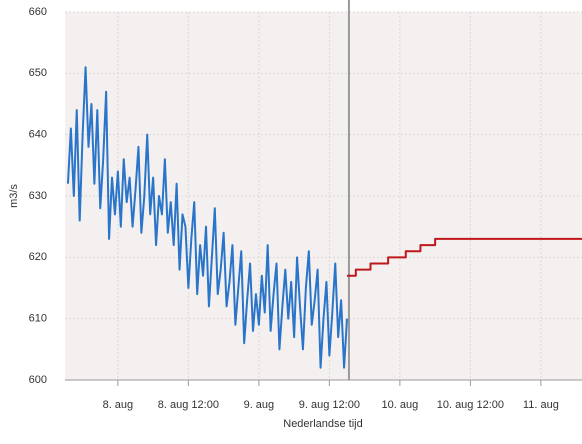  I want to click on x-tick-label: 8. aug 12:00, so click(188, 405).